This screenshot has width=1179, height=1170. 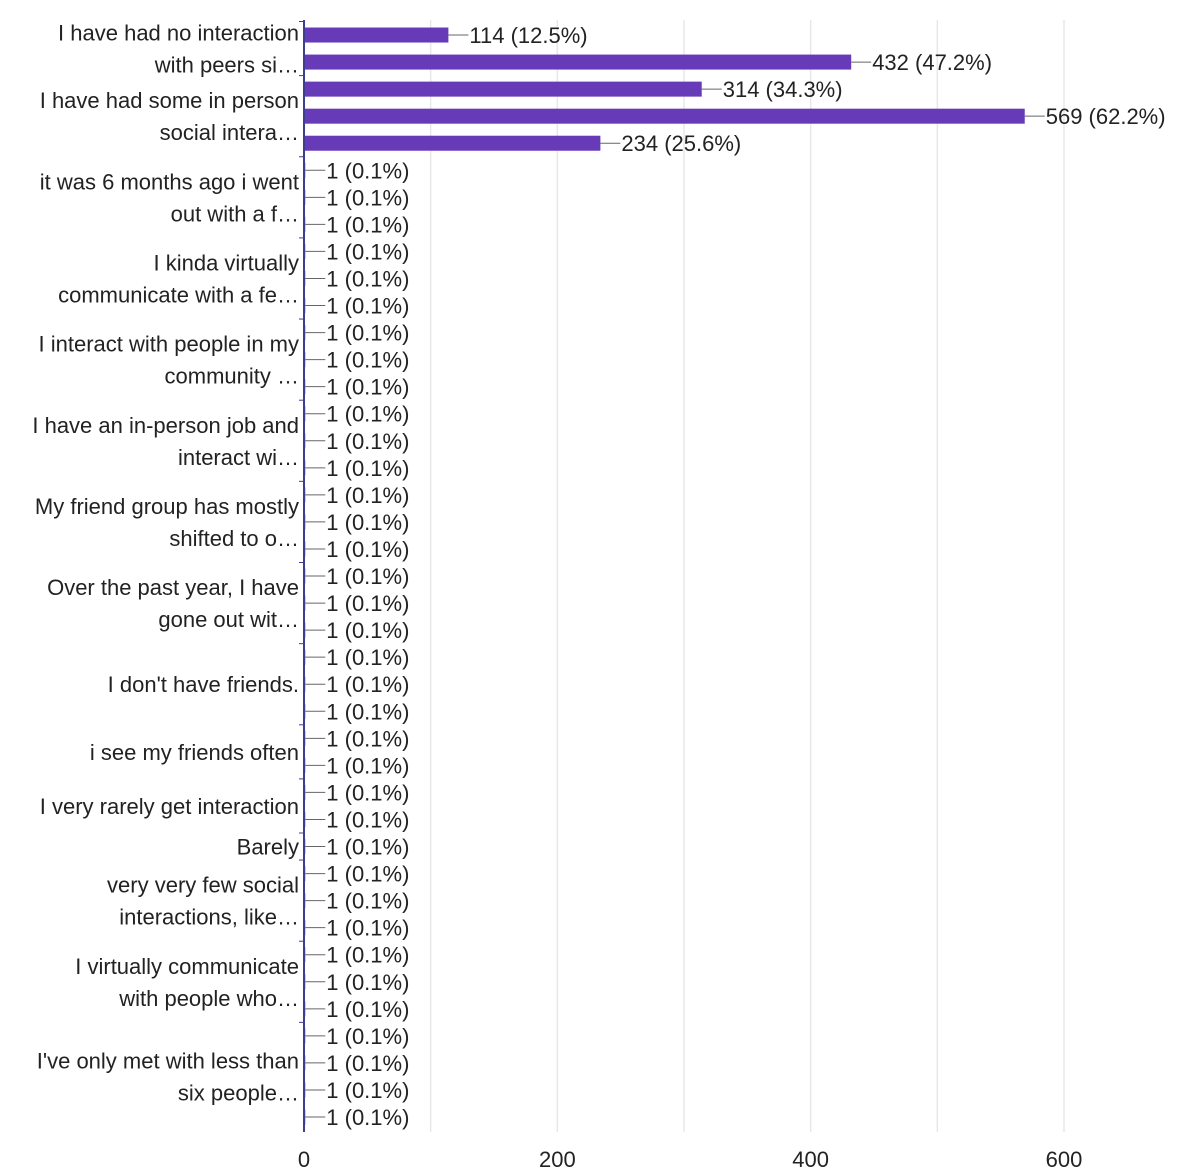 What do you see at coordinates (187, 966) in the screenshot?
I see `category-label: I virtually communicate` at bounding box center [187, 966].